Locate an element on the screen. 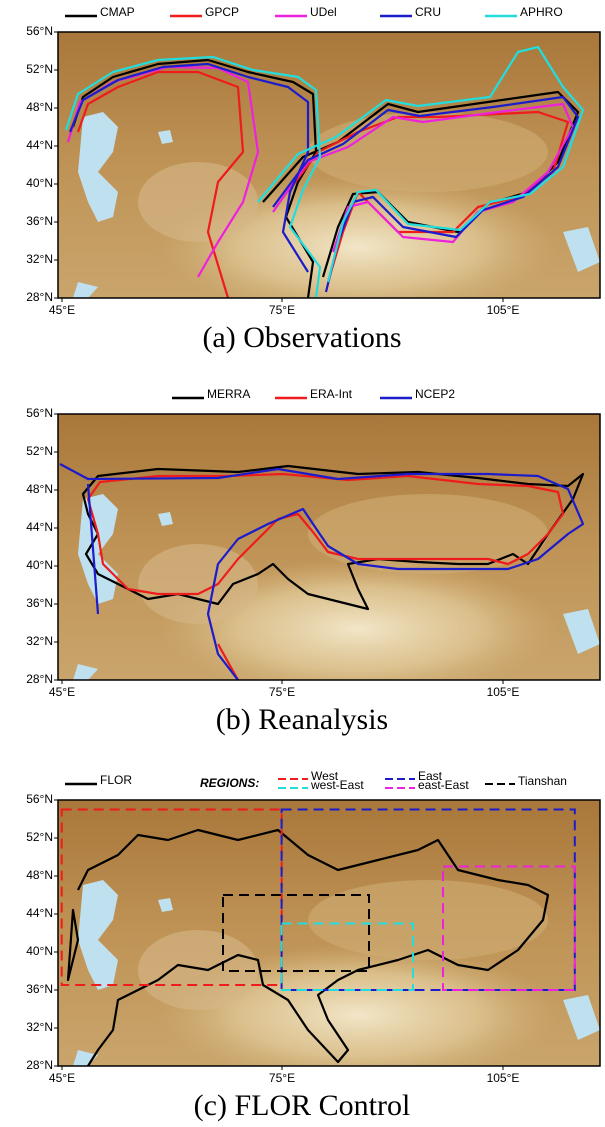 The image size is (605, 1127). legend-label: East is located at coordinates (430, 776).